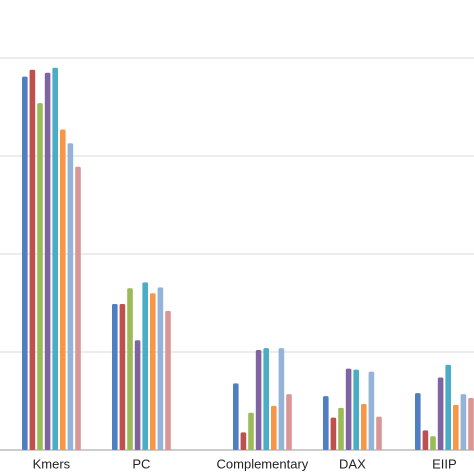  What do you see at coordinates (444, 463) in the screenshot?
I see `x-tick-label: EIIP` at bounding box center [444, 463].